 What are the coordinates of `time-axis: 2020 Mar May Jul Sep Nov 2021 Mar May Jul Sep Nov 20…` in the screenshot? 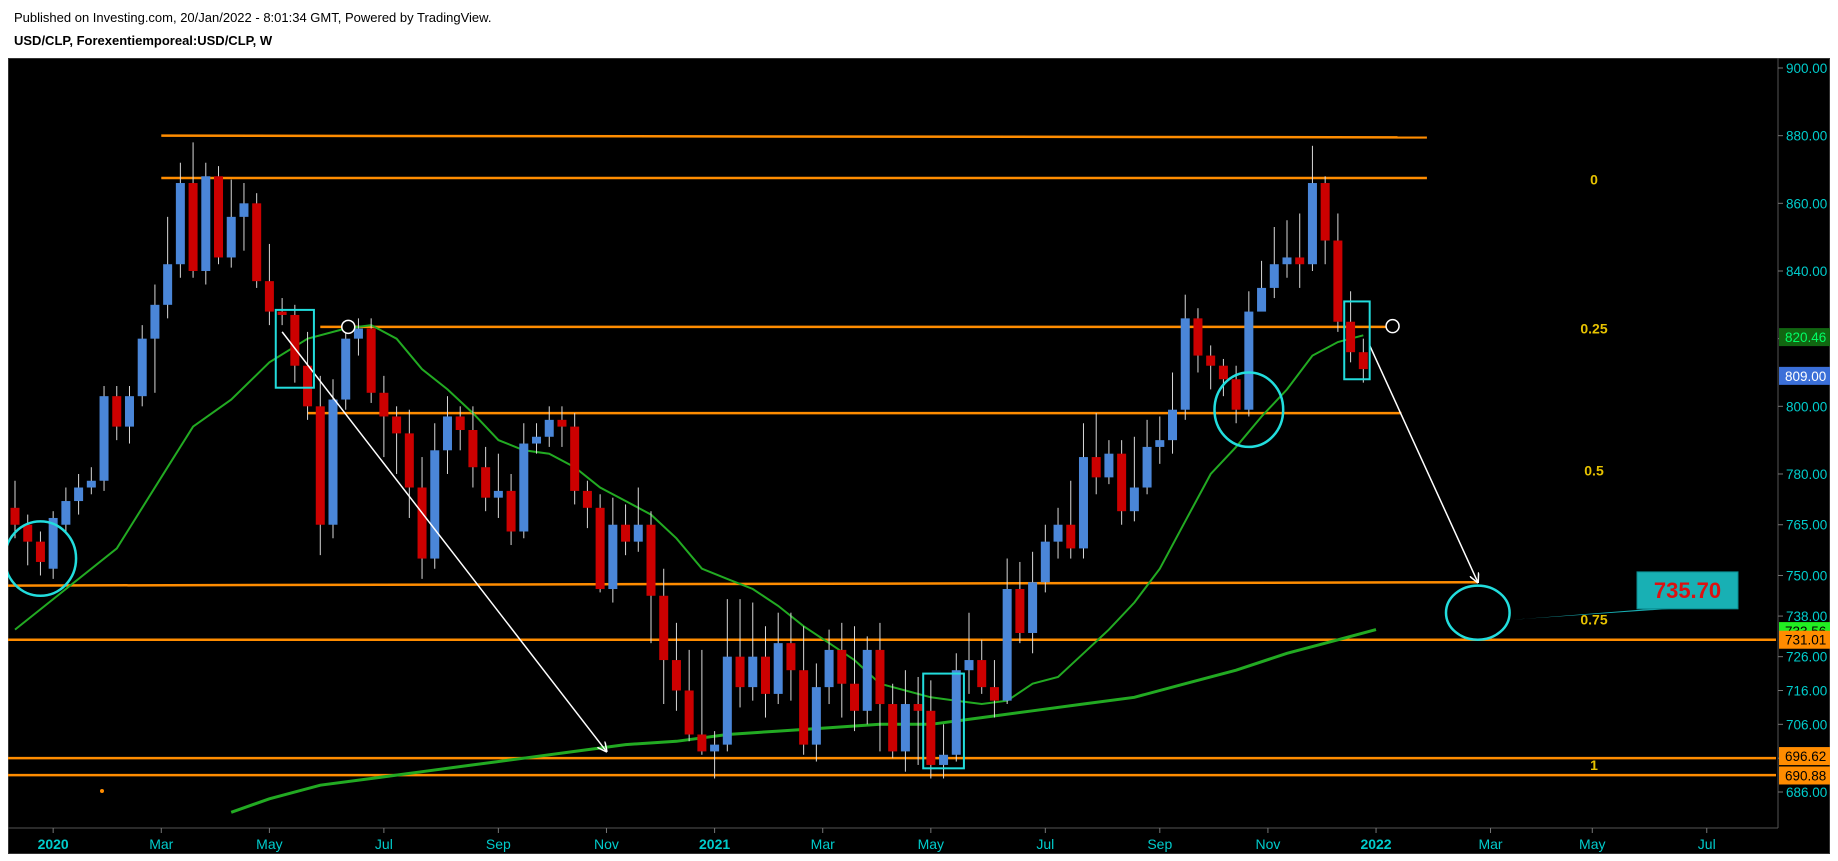 It's located at (893, 839).